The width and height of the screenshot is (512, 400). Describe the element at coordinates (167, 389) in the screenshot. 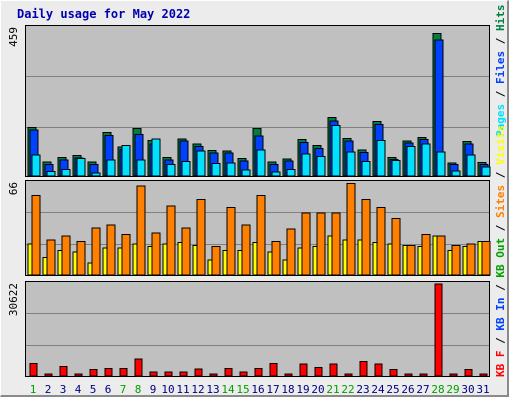

I see `day-label: 10` at that location.